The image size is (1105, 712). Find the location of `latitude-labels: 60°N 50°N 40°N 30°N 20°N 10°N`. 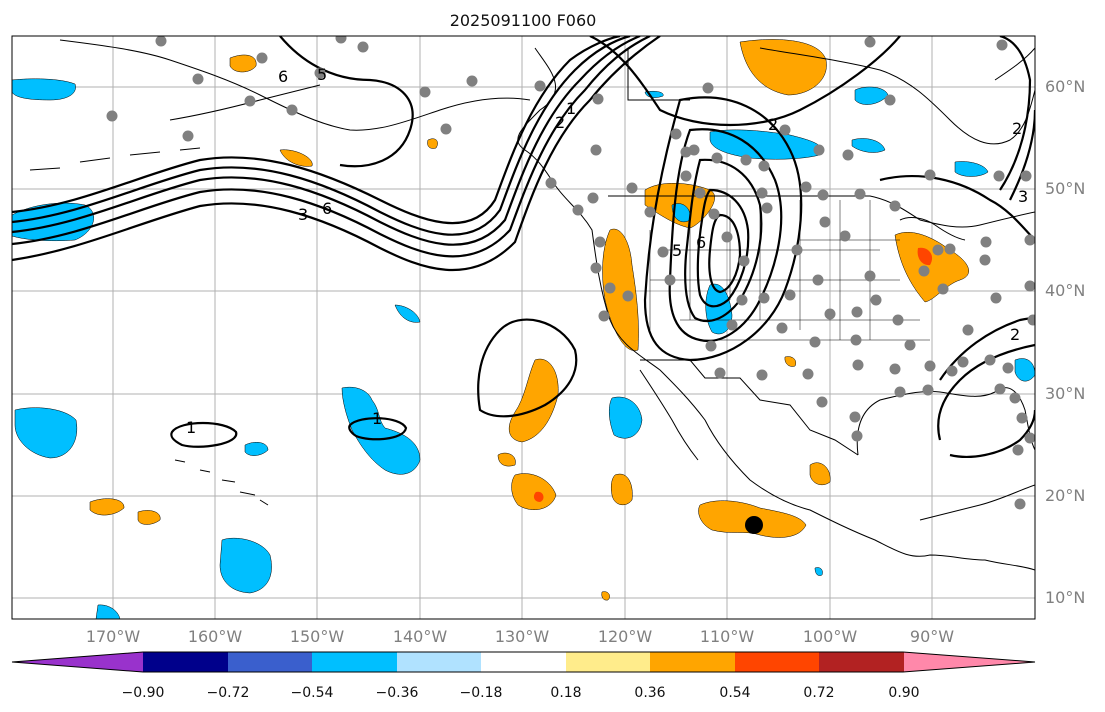

latitude-labels: 60°N 50°N 40°N 30°N 20°N 10°N is located at coordinates (1065, 342).